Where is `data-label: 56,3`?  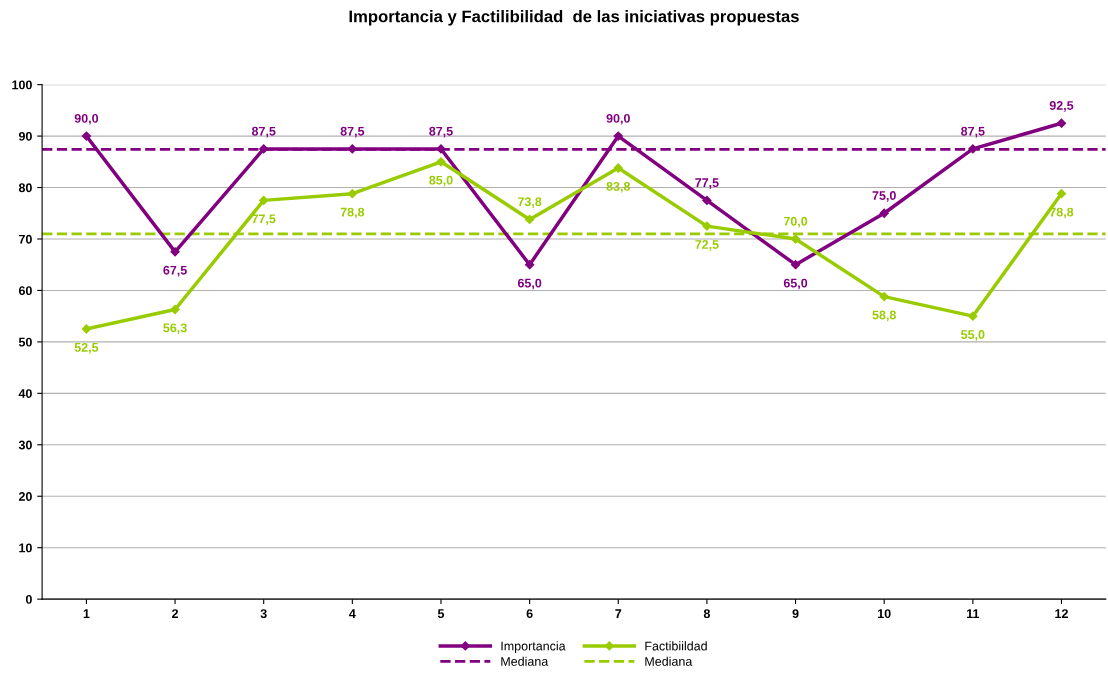
data-label: 56,3 is located at coordinates (175, 329).